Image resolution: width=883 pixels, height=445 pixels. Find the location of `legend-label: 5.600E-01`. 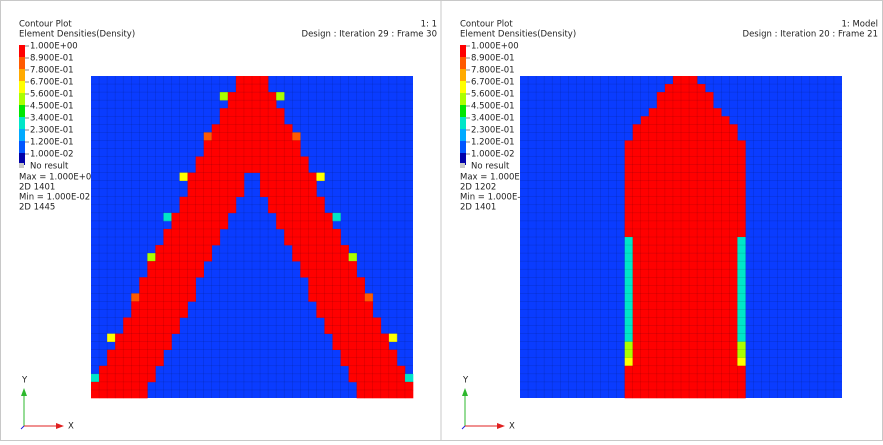

legend-label: 5.600E-01 is located at coordinates (493, 95).